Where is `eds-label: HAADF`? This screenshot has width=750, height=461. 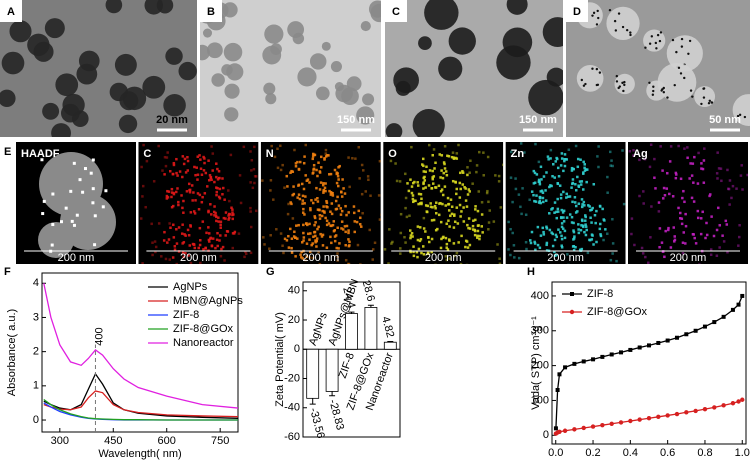 eds-label: HAADF is located at coordinates (40, 154).